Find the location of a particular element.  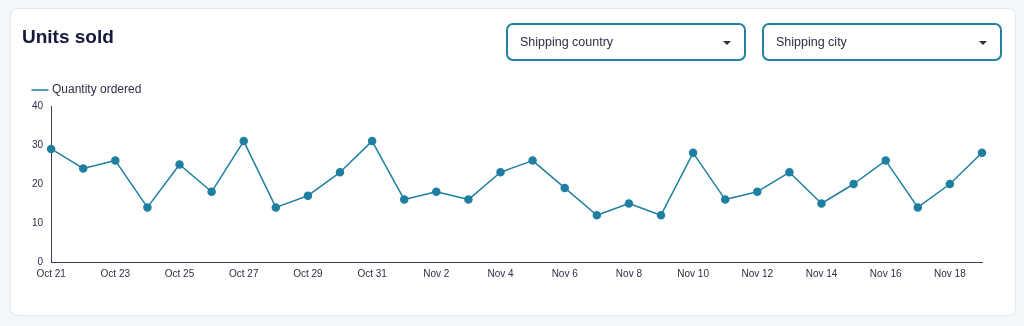

y-tick-label: 40 is located at coordinates (38, 105).